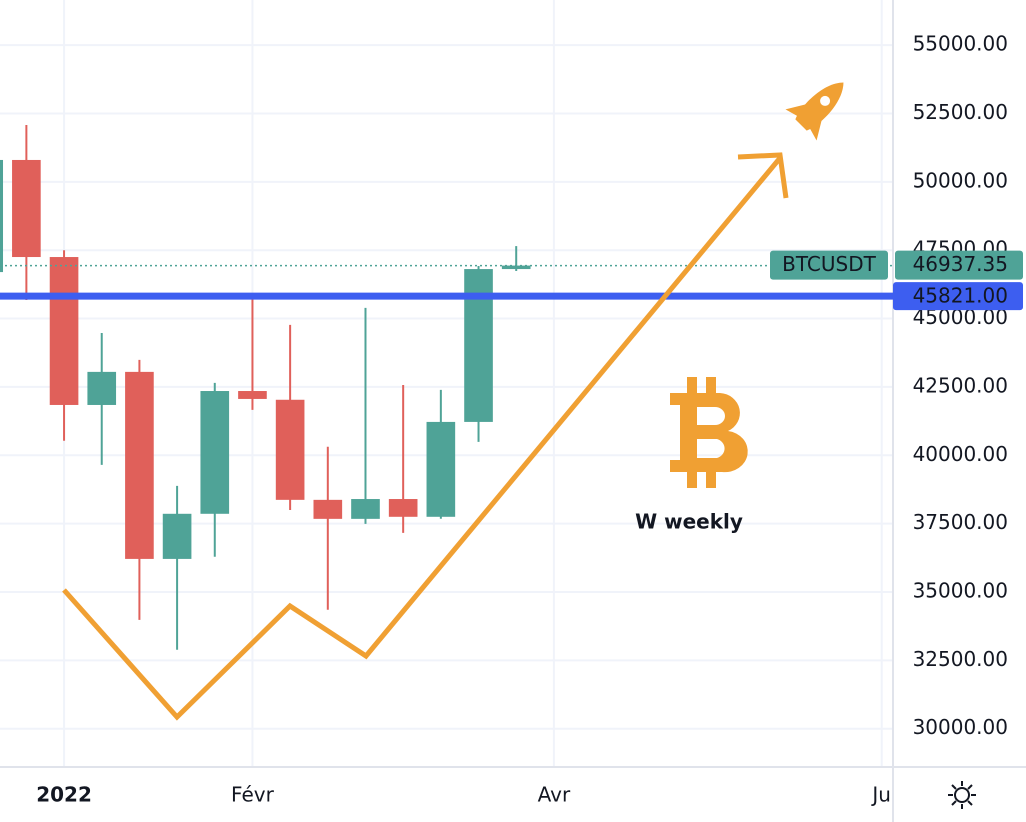 This screenshot has height=822, width=1026. Describe the element at coordinates (814, 111) in the screenshot. I see `rocket-icon` at that location.